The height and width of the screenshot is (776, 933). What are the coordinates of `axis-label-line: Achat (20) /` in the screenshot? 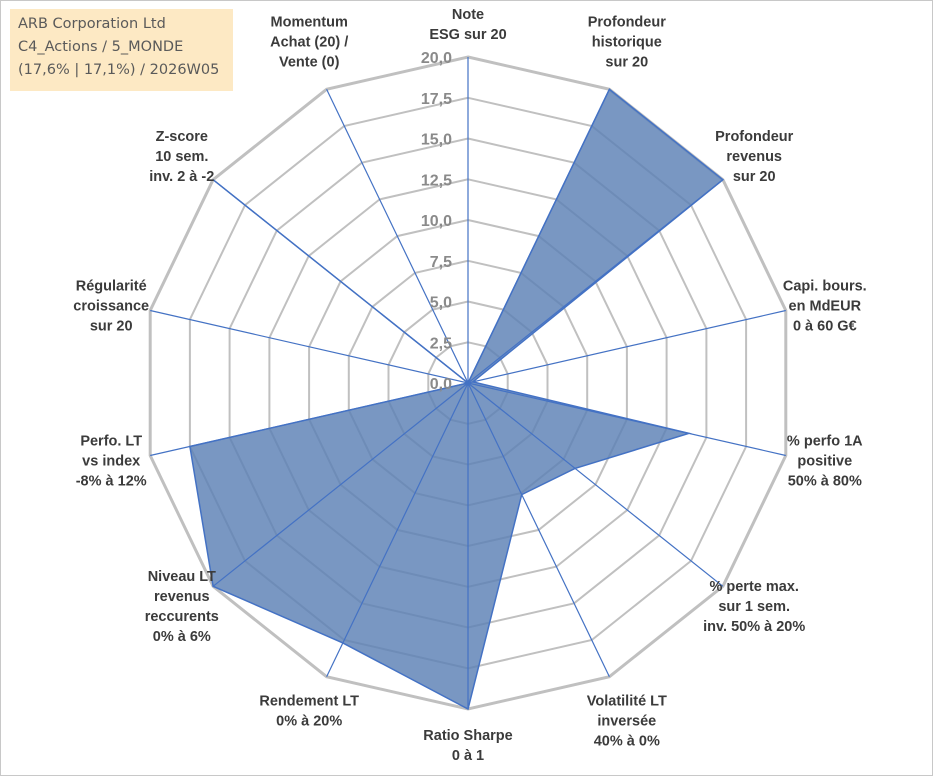 It's located at (309, 43).